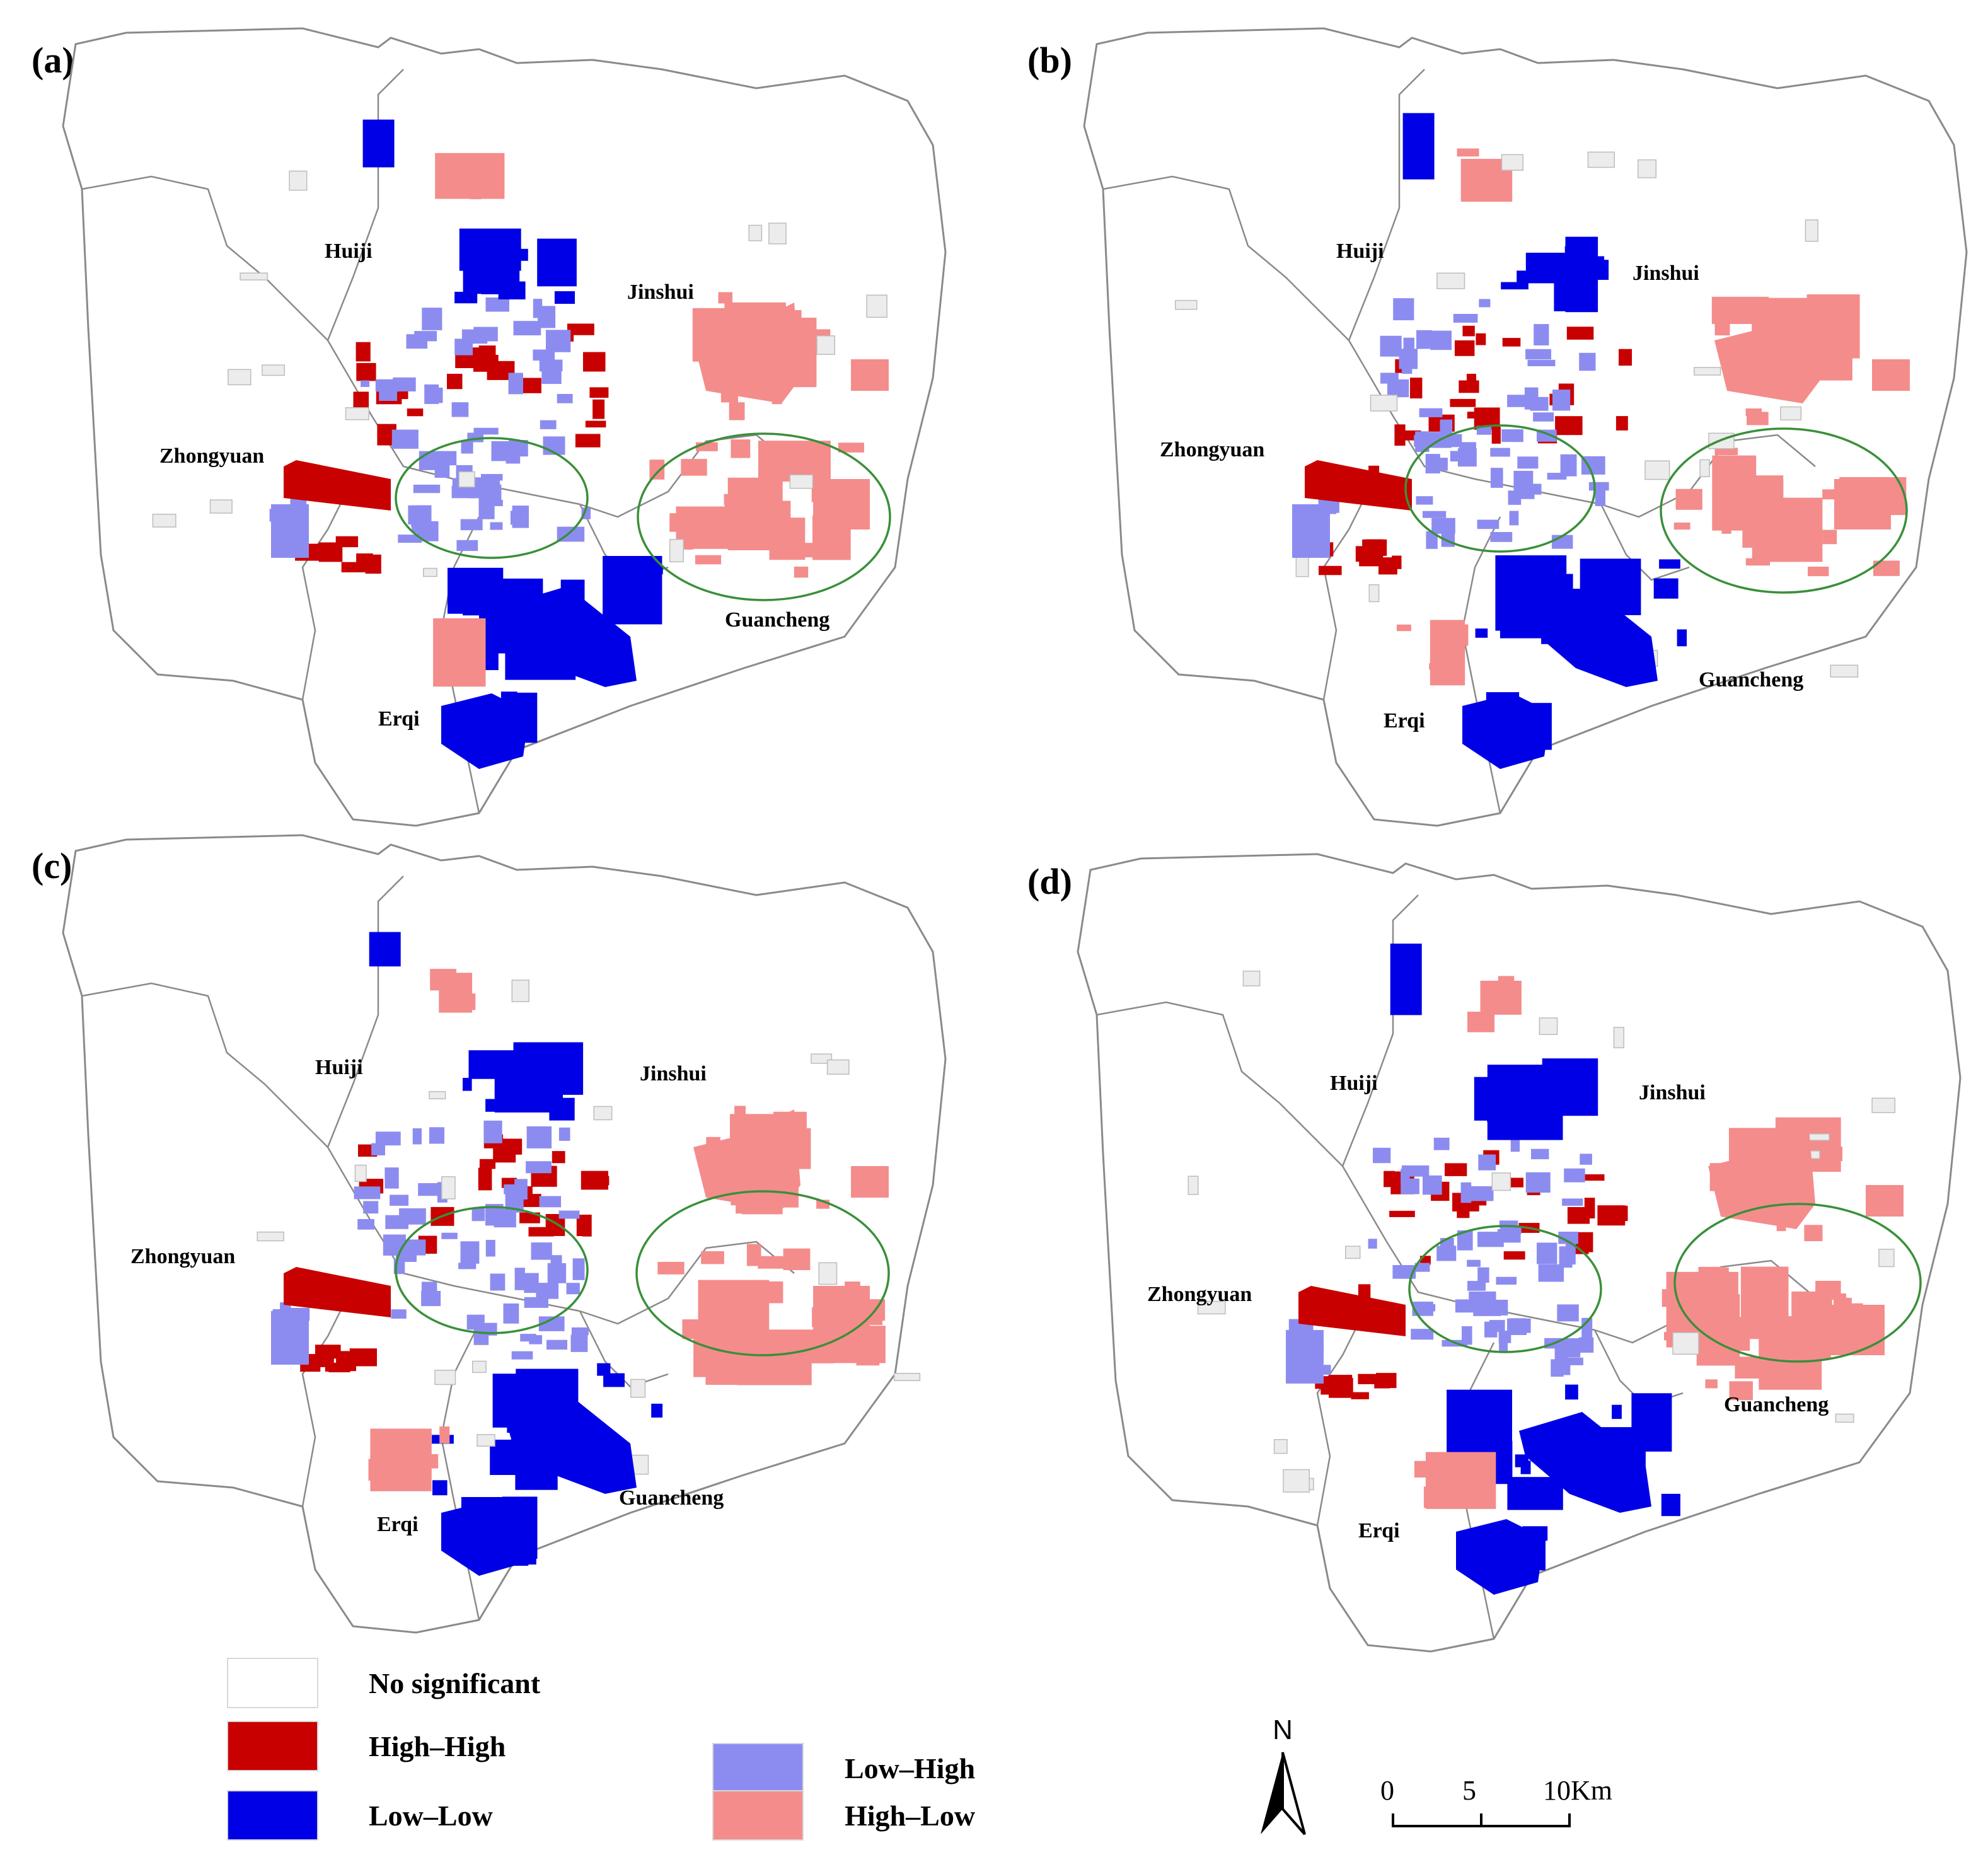 The width and height of the screenshot is (1988, 1862). I want to click on legend-swatch, so click(758, 1768).